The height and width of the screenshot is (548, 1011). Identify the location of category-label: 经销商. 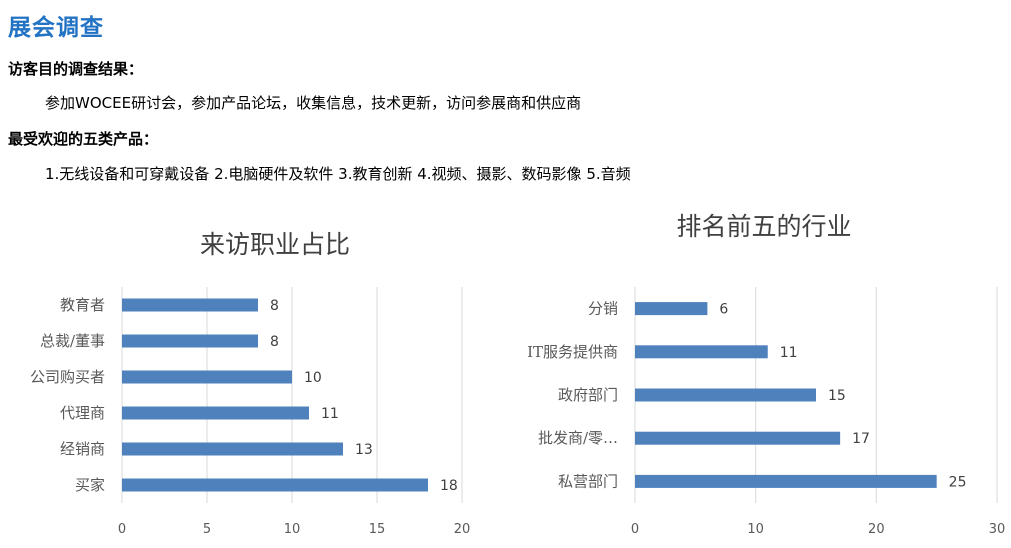
(82, 449).